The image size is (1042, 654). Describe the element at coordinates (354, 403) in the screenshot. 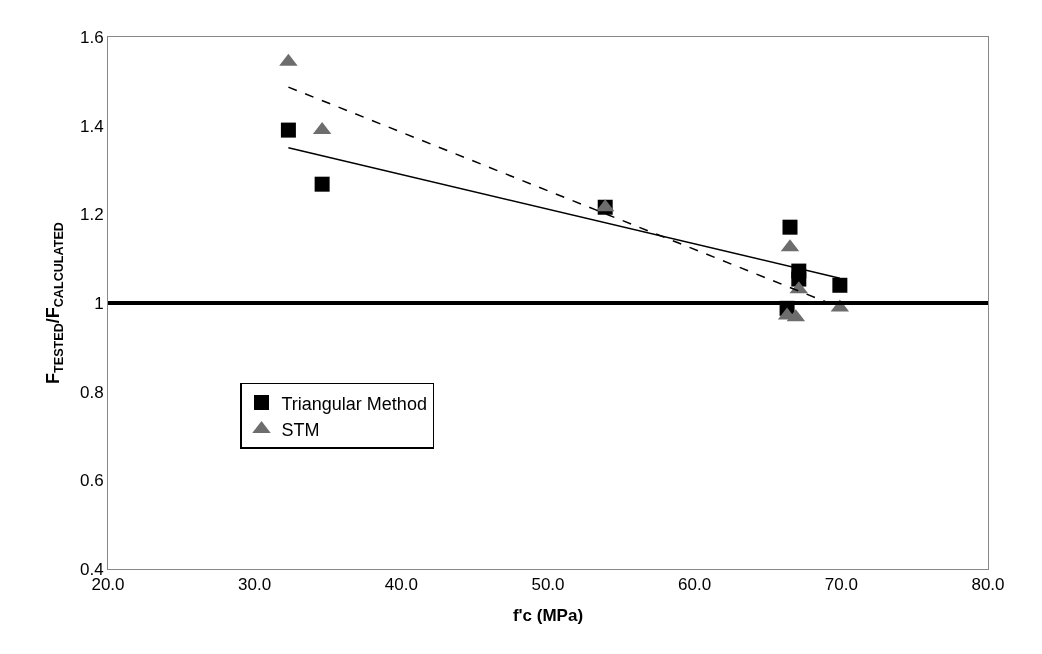

I see `legend-label: Triangular Method` at that location.